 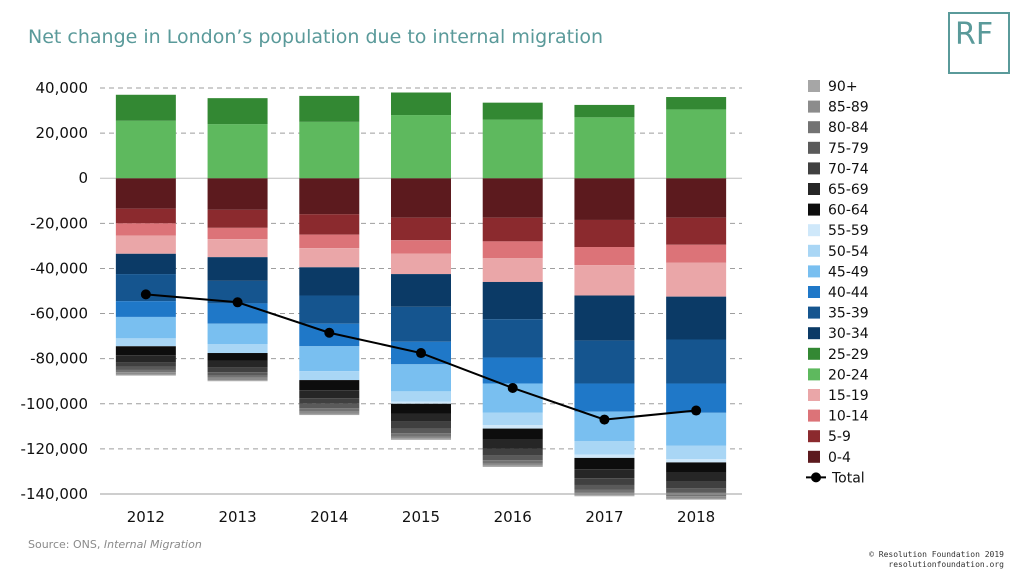 What do you see at coordinates (54, 494) in the screenshot?
I see `y-tick-label: -140,000` at bounding box center [54, 494].